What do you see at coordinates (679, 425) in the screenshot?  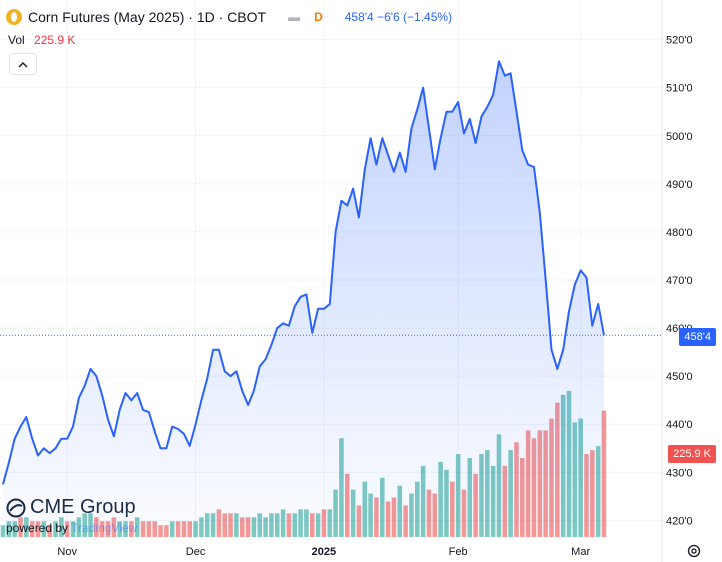 I see `y-tick-label: 440'0` at bounding box center [679, 425].